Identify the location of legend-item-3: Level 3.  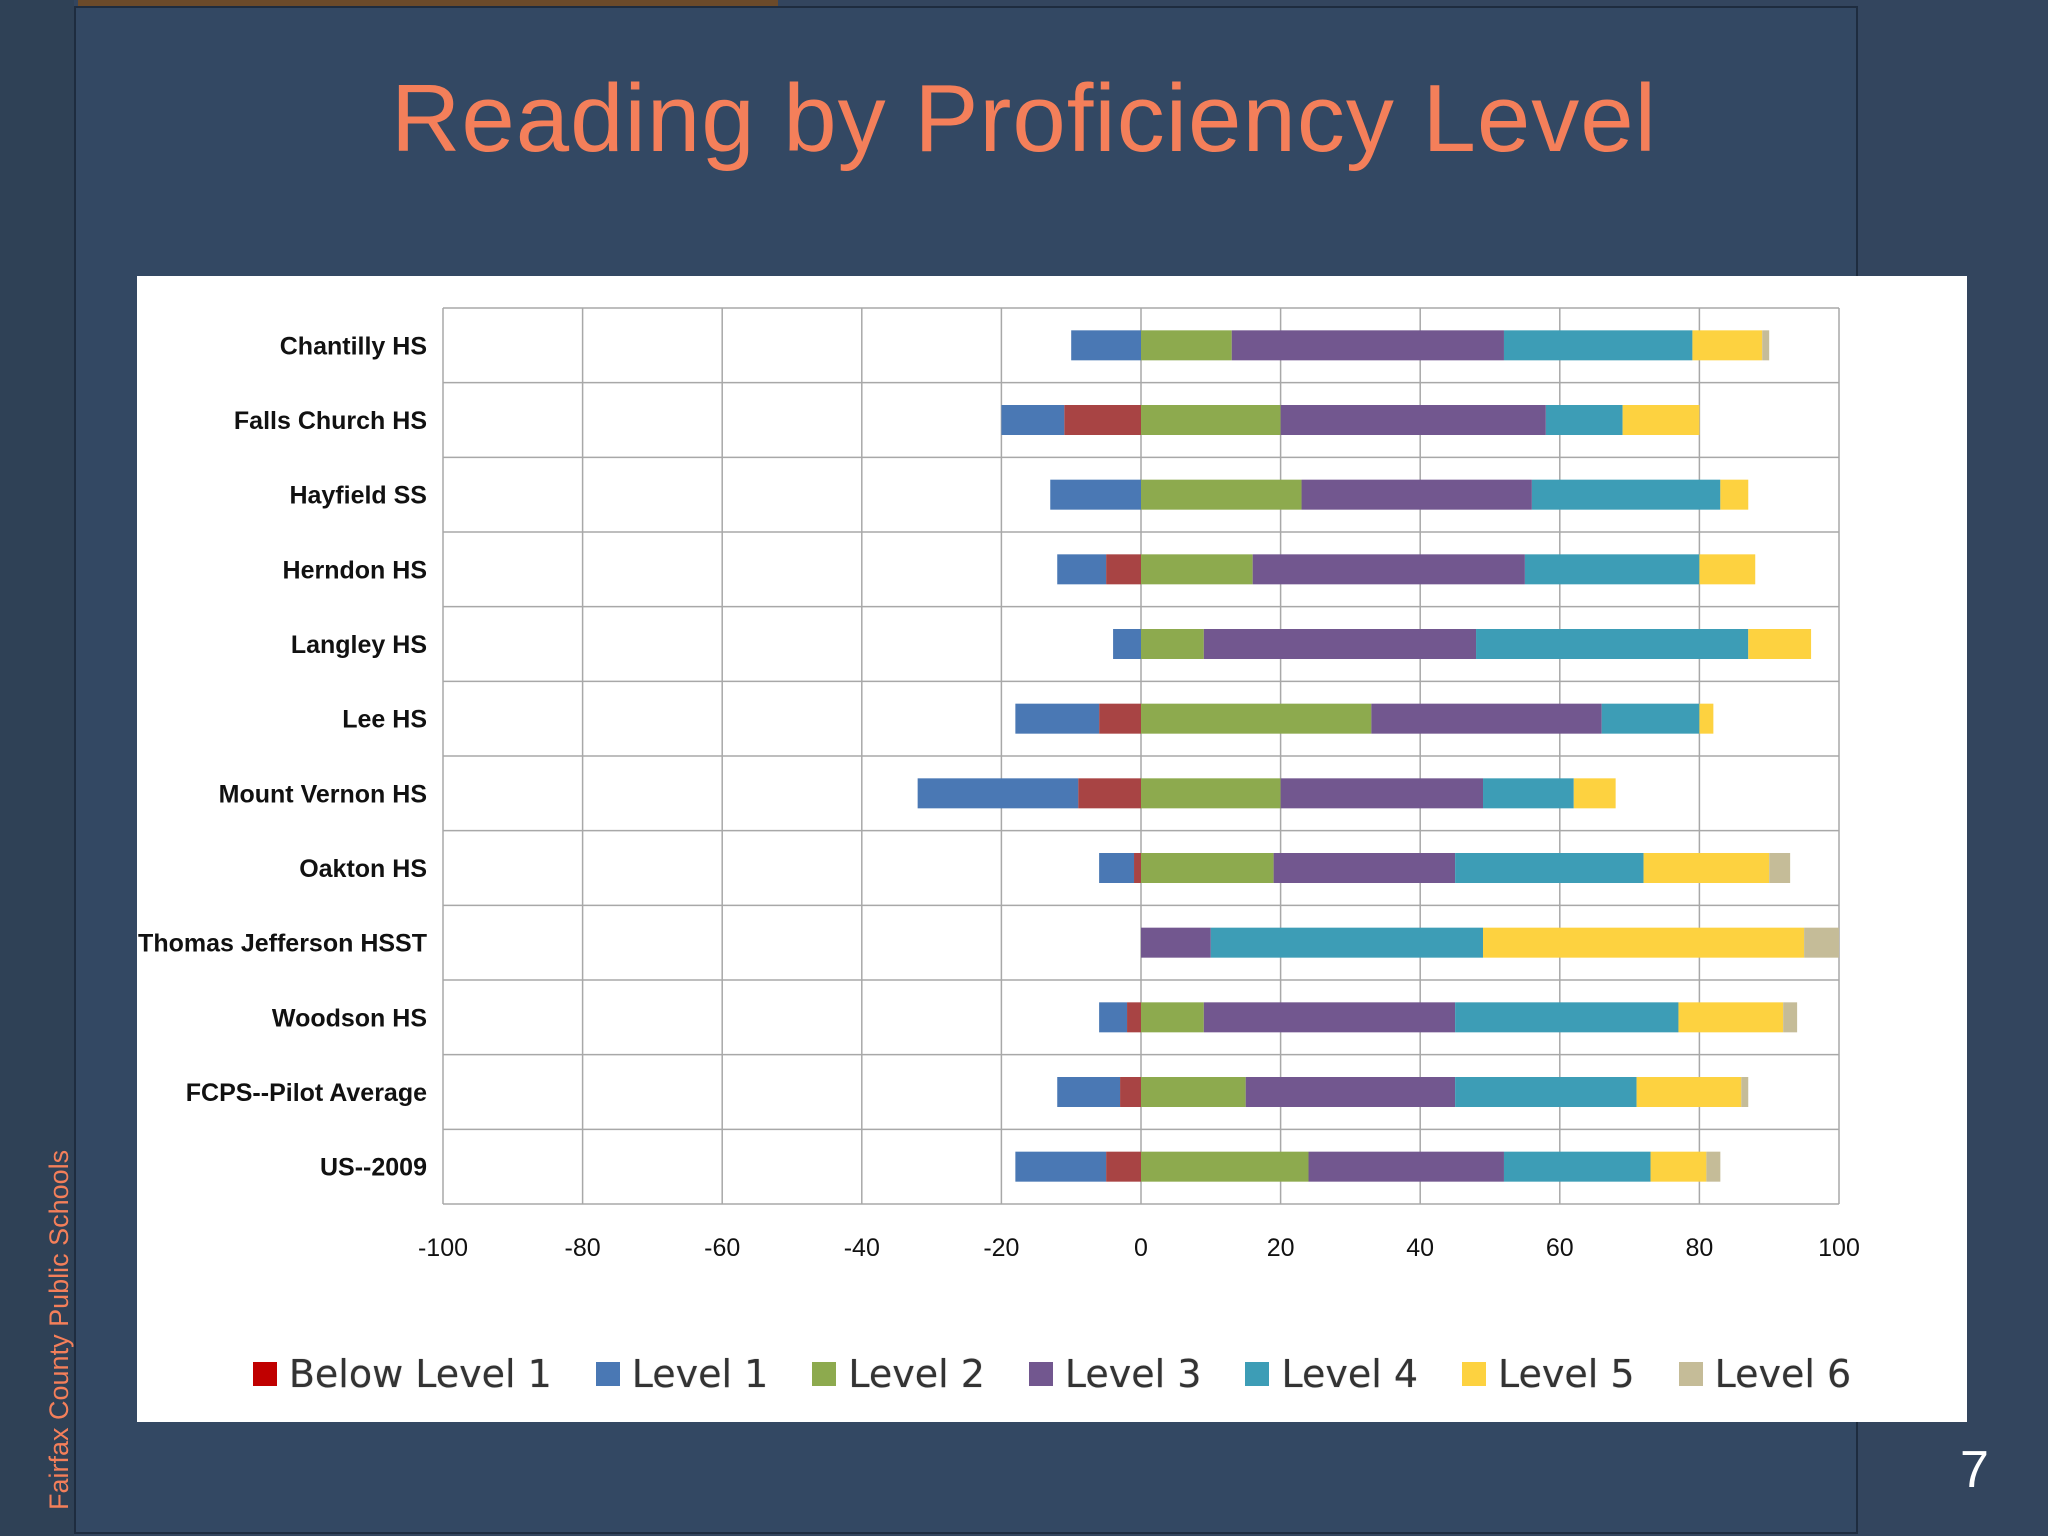
(1115, 1374).